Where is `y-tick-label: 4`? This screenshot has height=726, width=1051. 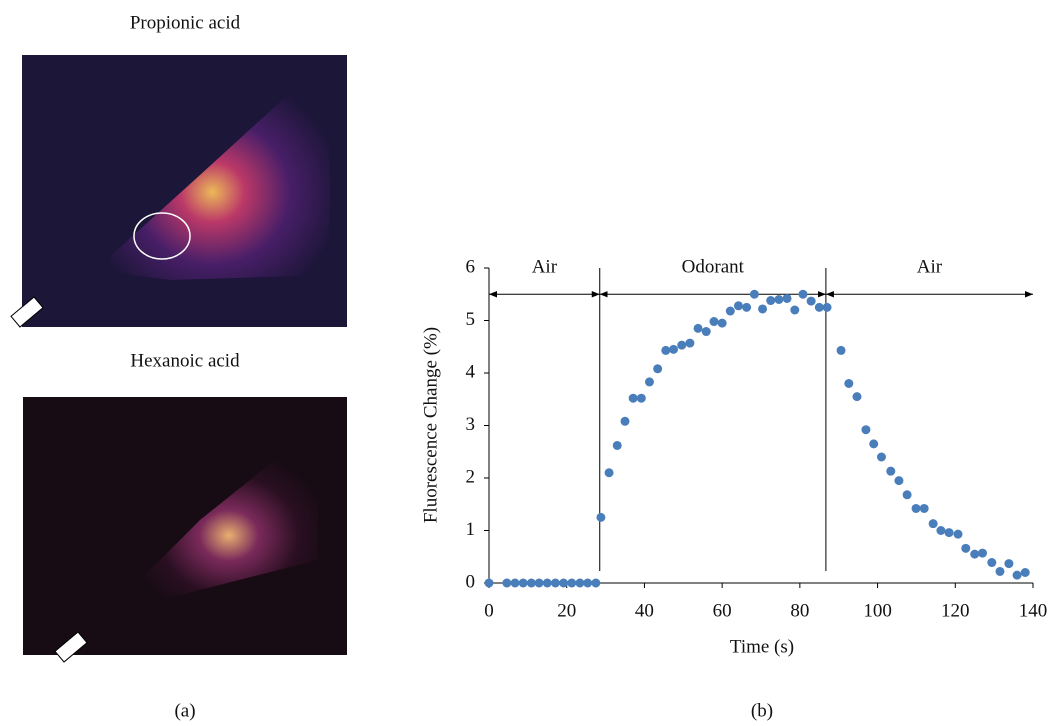 y-tick-label: 4 is located at coordinates (471, 371).